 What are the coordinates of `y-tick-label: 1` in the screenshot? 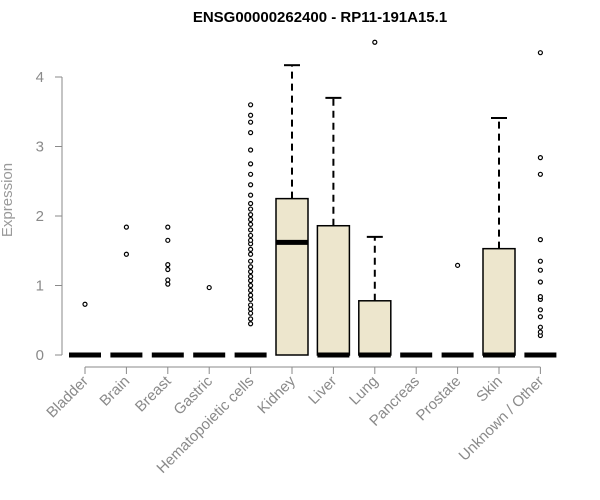 It's located at (40, 286).